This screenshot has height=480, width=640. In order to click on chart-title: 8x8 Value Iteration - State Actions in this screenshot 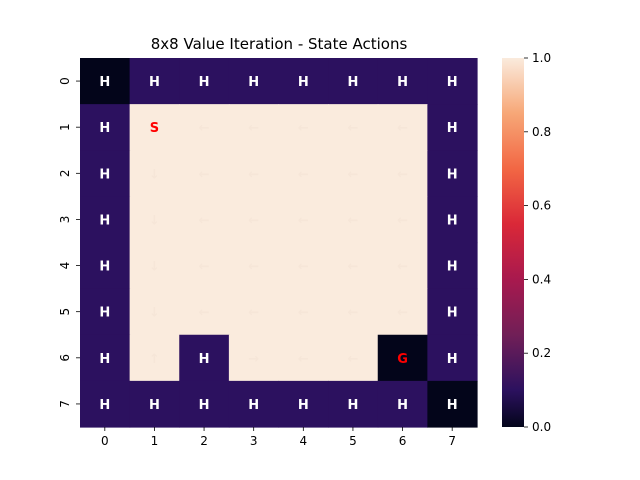, I will do `click(279, 44)`.